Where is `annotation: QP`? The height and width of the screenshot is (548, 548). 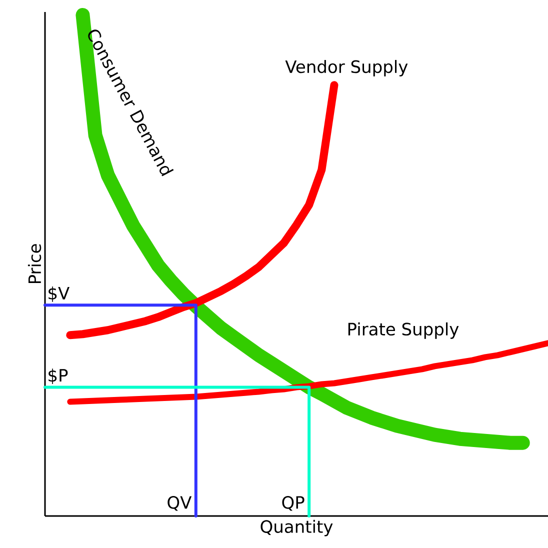 annotation: QP is located at coordinates (293, 503).